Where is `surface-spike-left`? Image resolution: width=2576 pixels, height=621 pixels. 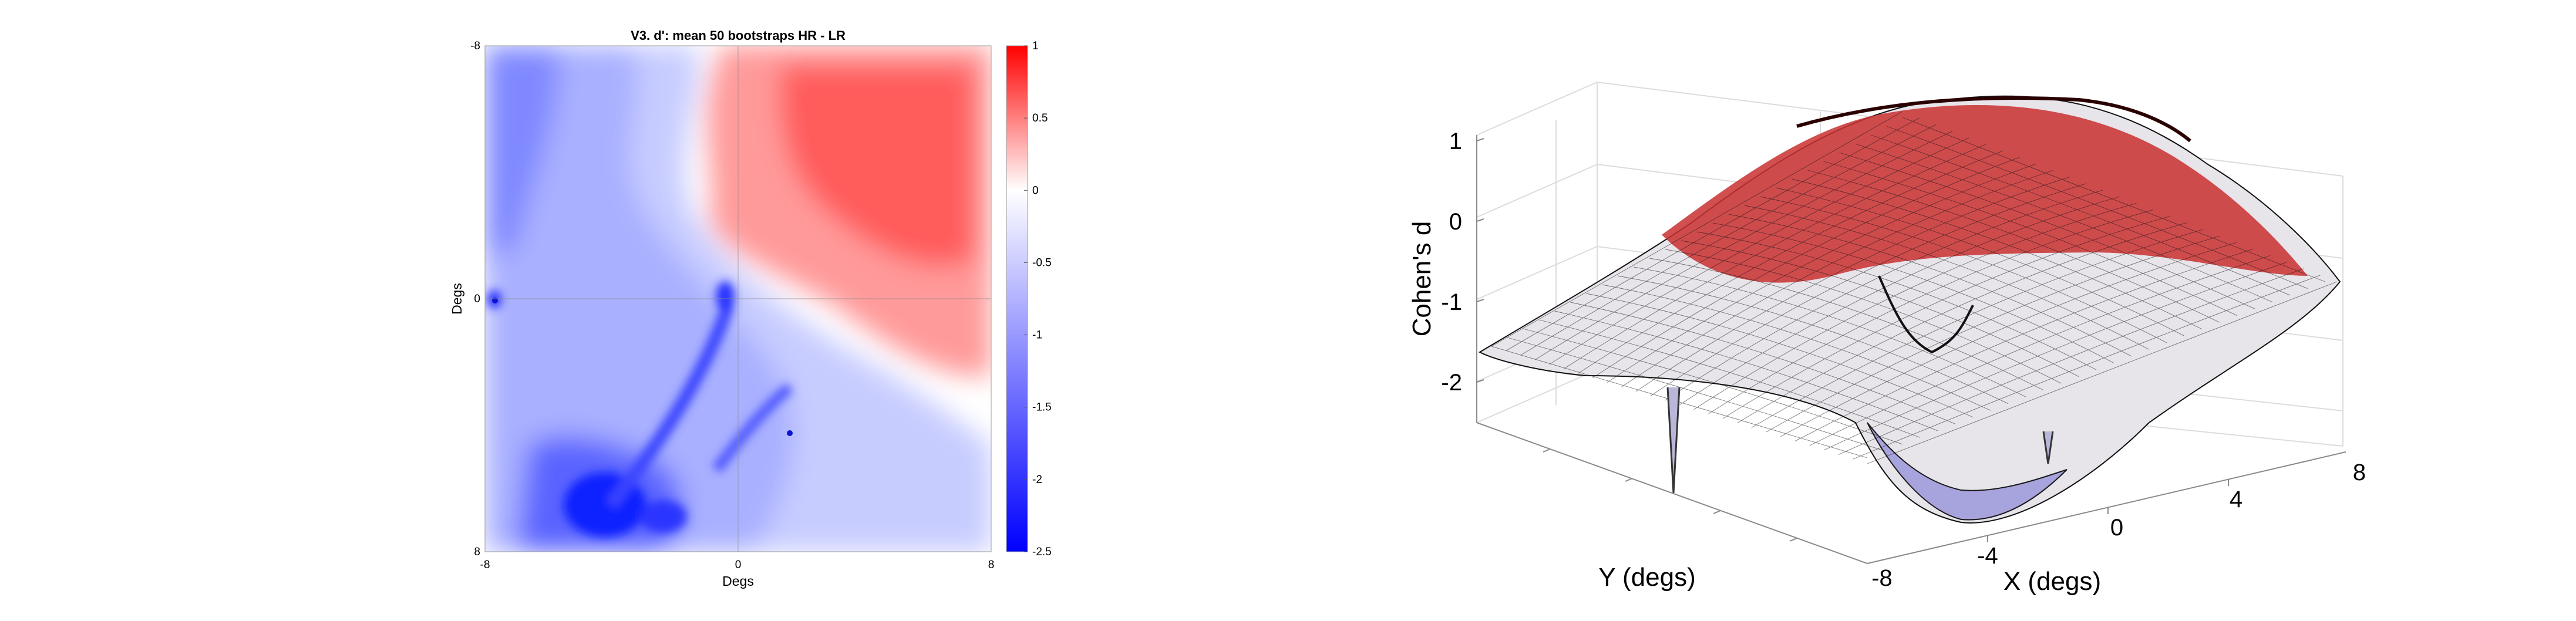 surface-spike-left is located at coordinates (1673, 441).